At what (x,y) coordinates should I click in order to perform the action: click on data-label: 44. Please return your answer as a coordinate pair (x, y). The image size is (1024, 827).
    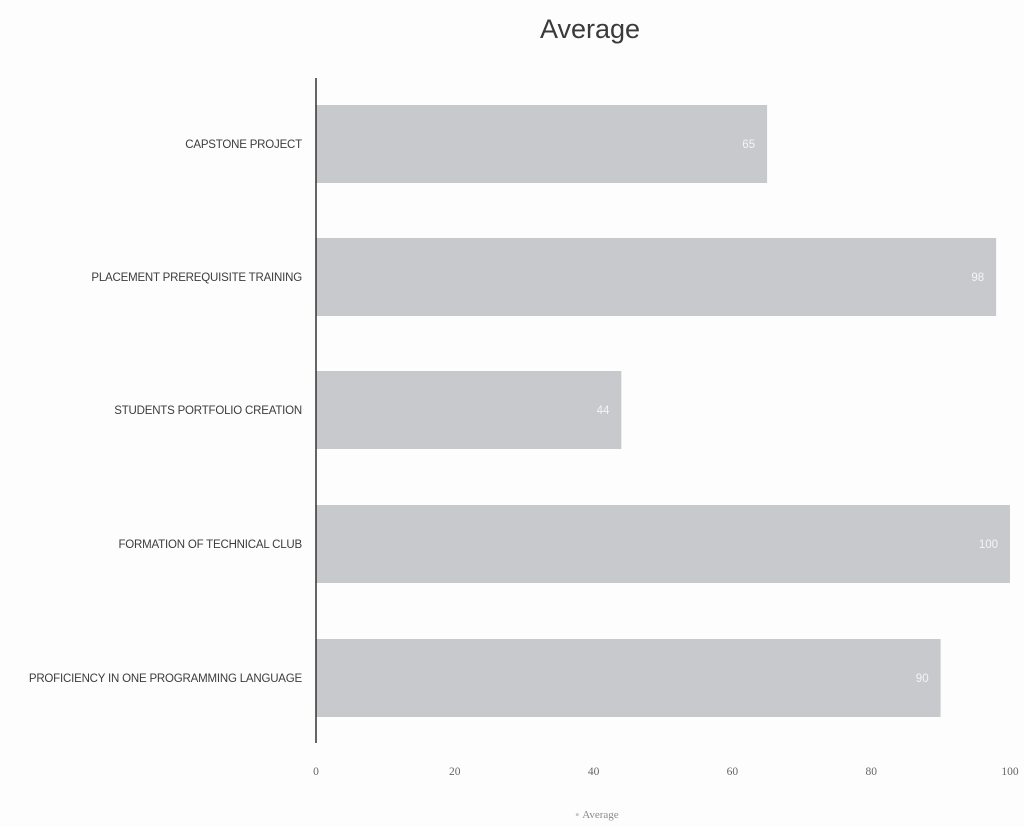
    Looking at the image, I should click on (603, 411).